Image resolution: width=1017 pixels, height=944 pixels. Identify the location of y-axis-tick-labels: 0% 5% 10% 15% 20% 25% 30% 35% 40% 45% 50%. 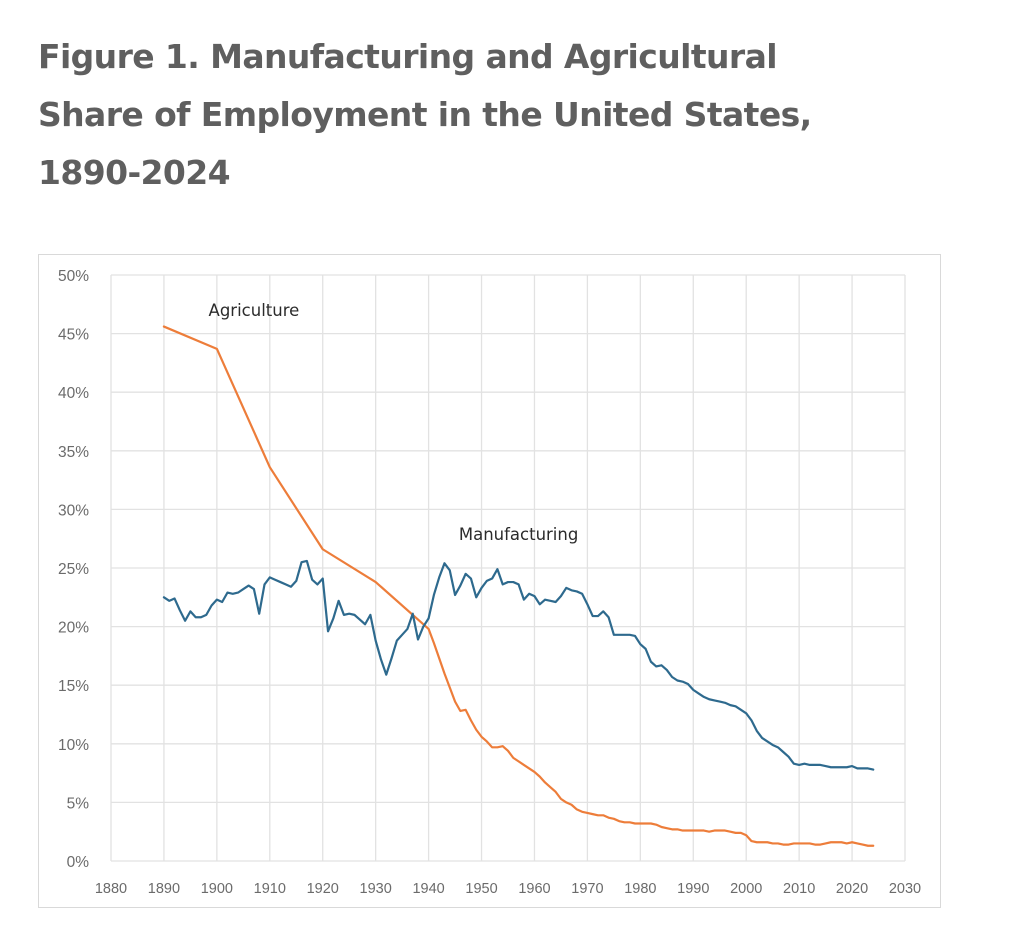
(73, 569).